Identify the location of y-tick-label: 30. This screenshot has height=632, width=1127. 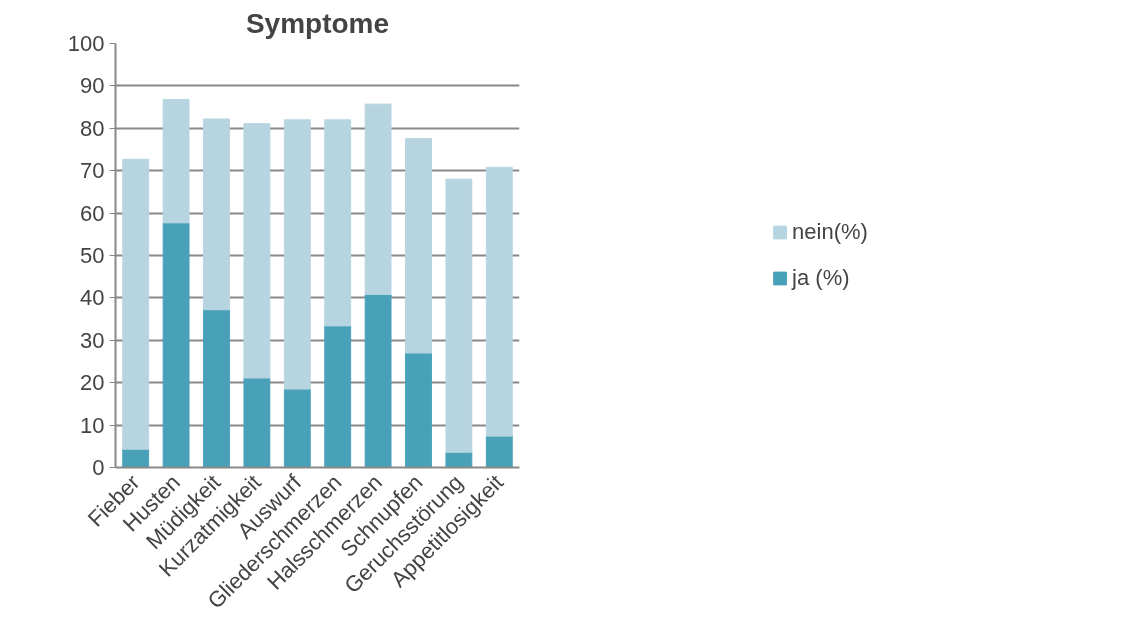
(92, 340).